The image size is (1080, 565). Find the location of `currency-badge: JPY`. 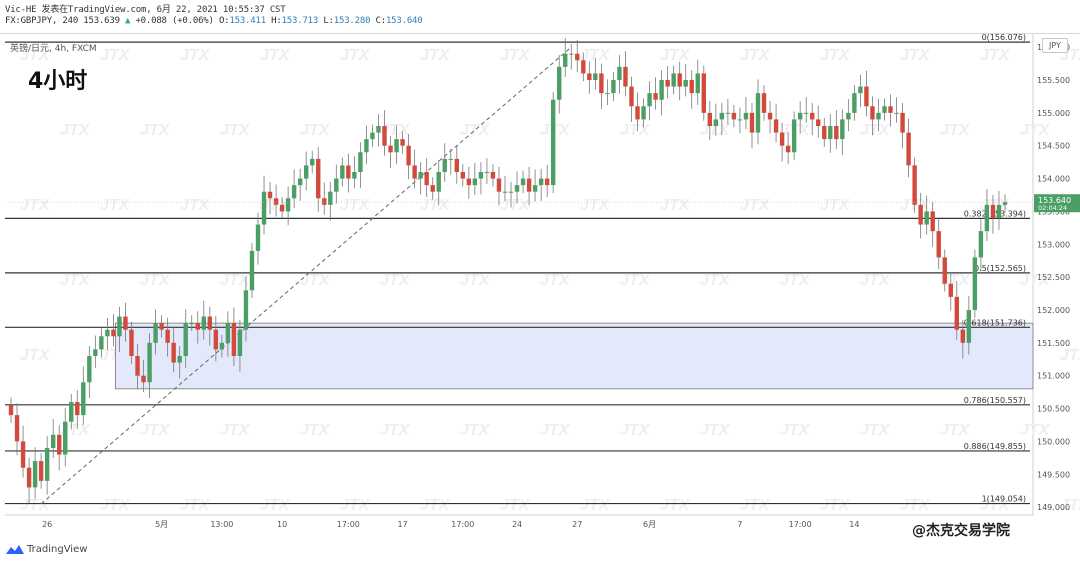

currency-badge: JPY is located at coordinates (1055, 45).